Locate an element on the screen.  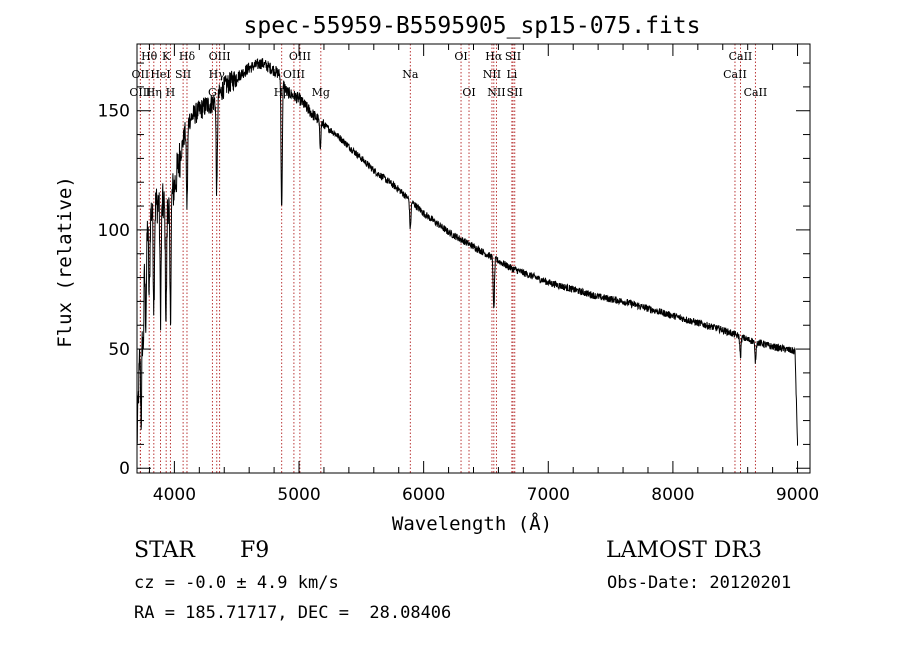
y-axis-tick-labels: 0 50 100 150 is located at coordinates (114, 291).